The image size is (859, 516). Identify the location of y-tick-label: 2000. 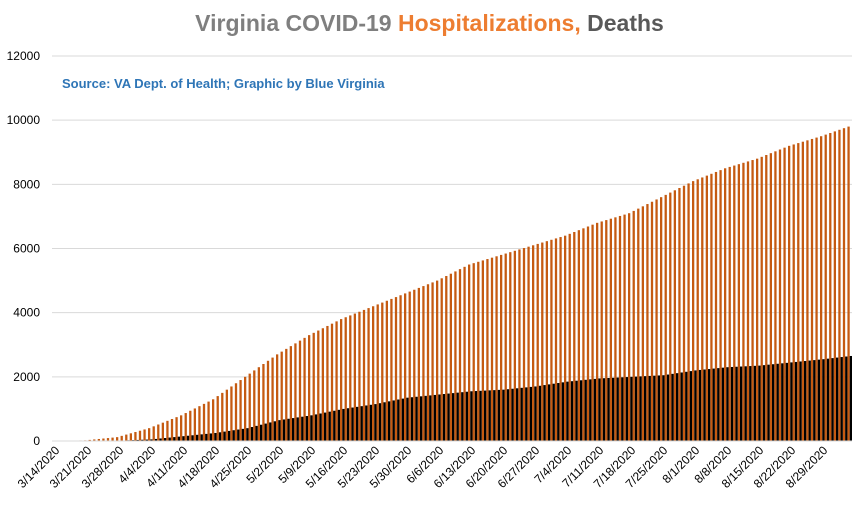
(26, 377).